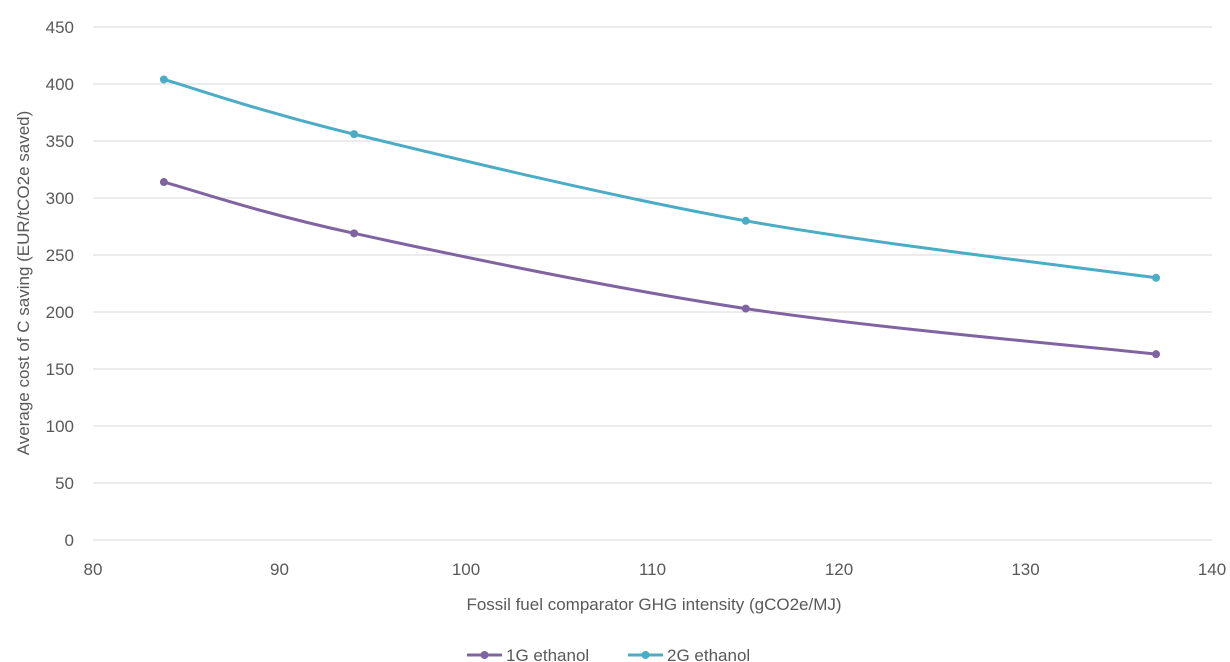 The image size is (1230, 662). I want to click on legend-label-1g-ethanol: 1G ethanol, so click(547, 654).